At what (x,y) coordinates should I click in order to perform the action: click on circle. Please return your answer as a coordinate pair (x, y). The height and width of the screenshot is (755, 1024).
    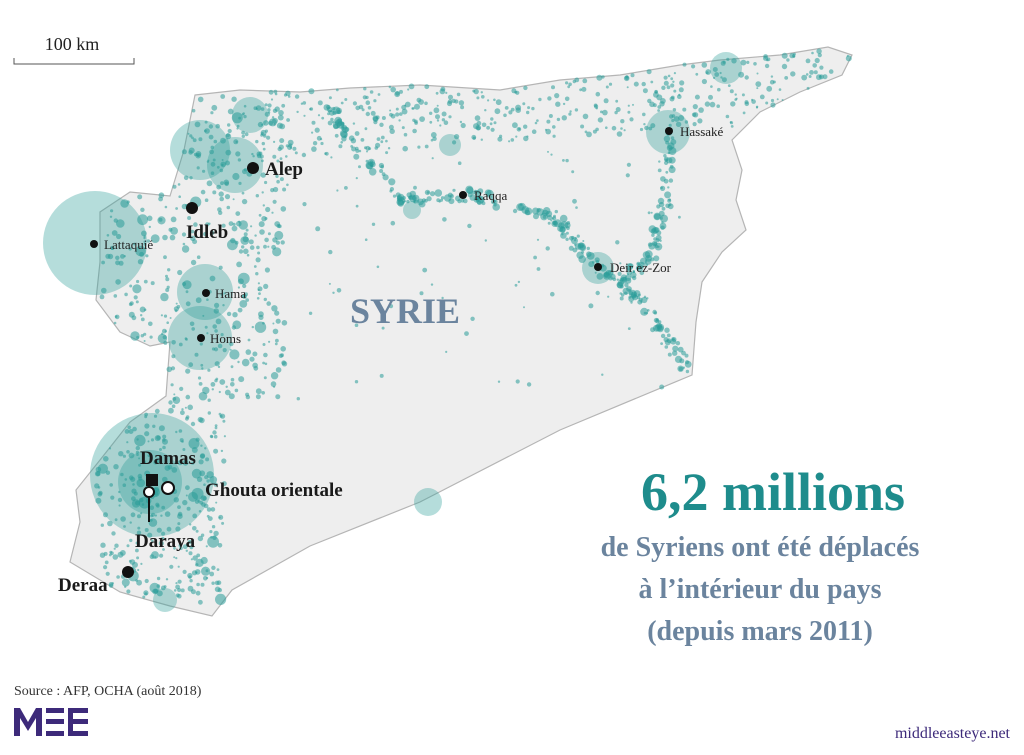
    Looking at the image, I should click on (250, 115).